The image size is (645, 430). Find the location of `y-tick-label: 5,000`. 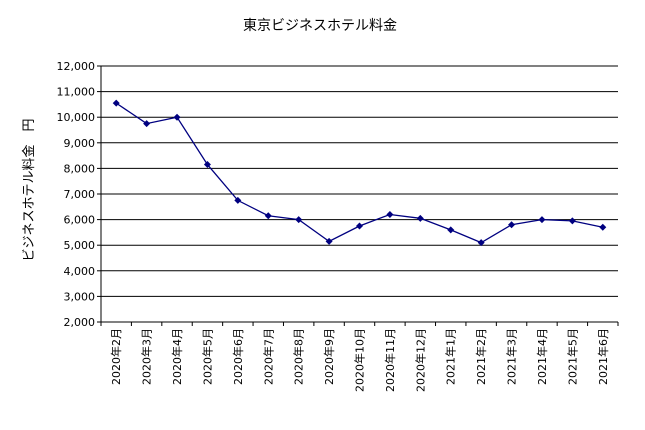

y-tick-label: 5,000 is located at coordinates (80, 245).